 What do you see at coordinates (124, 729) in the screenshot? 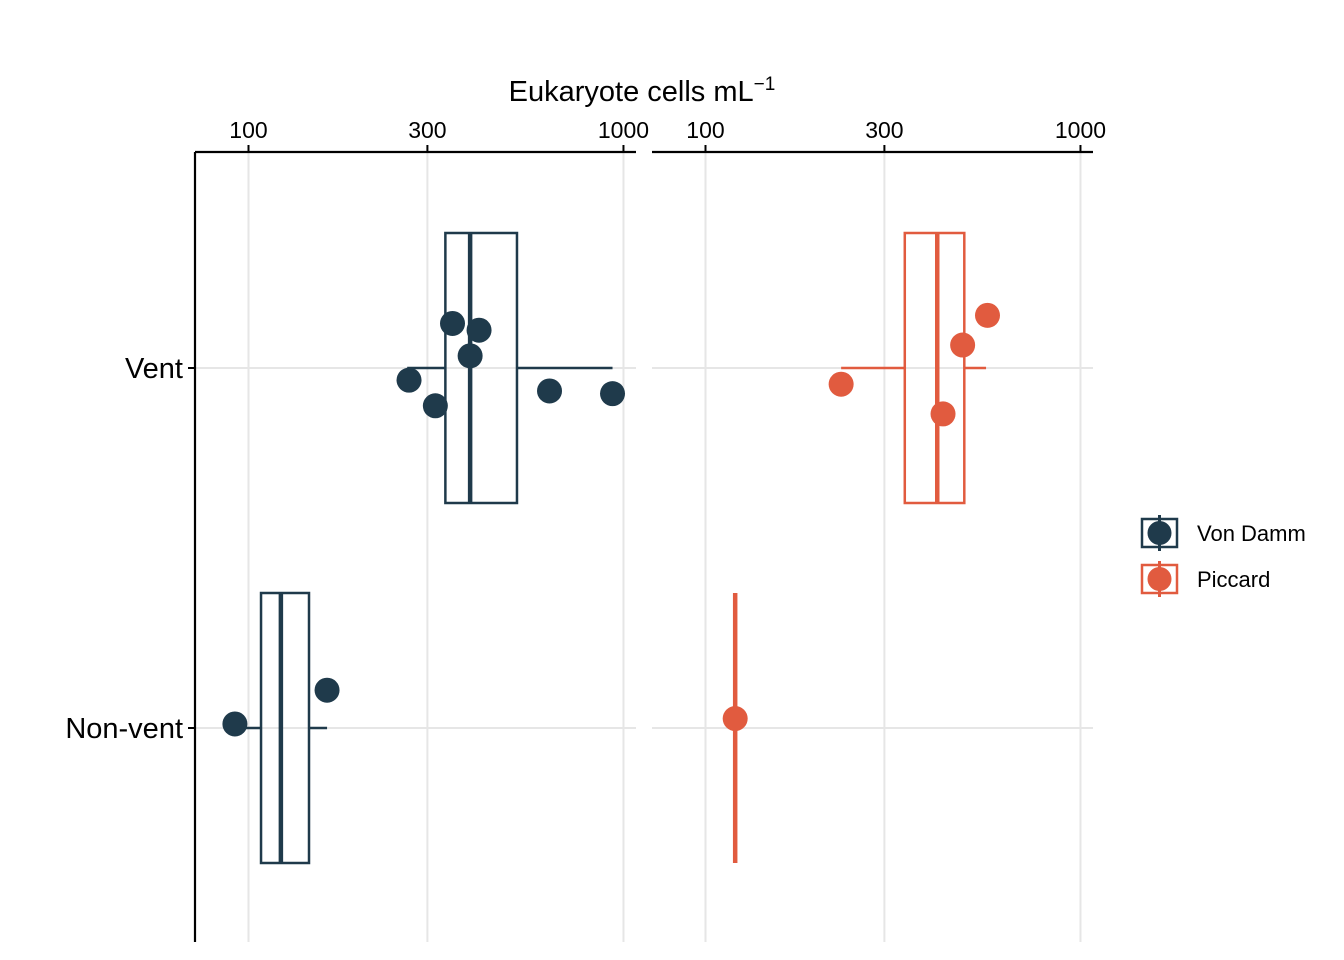
I see `y-tick-label-non-vent: Non-vent` at bounding box center [124, 729].